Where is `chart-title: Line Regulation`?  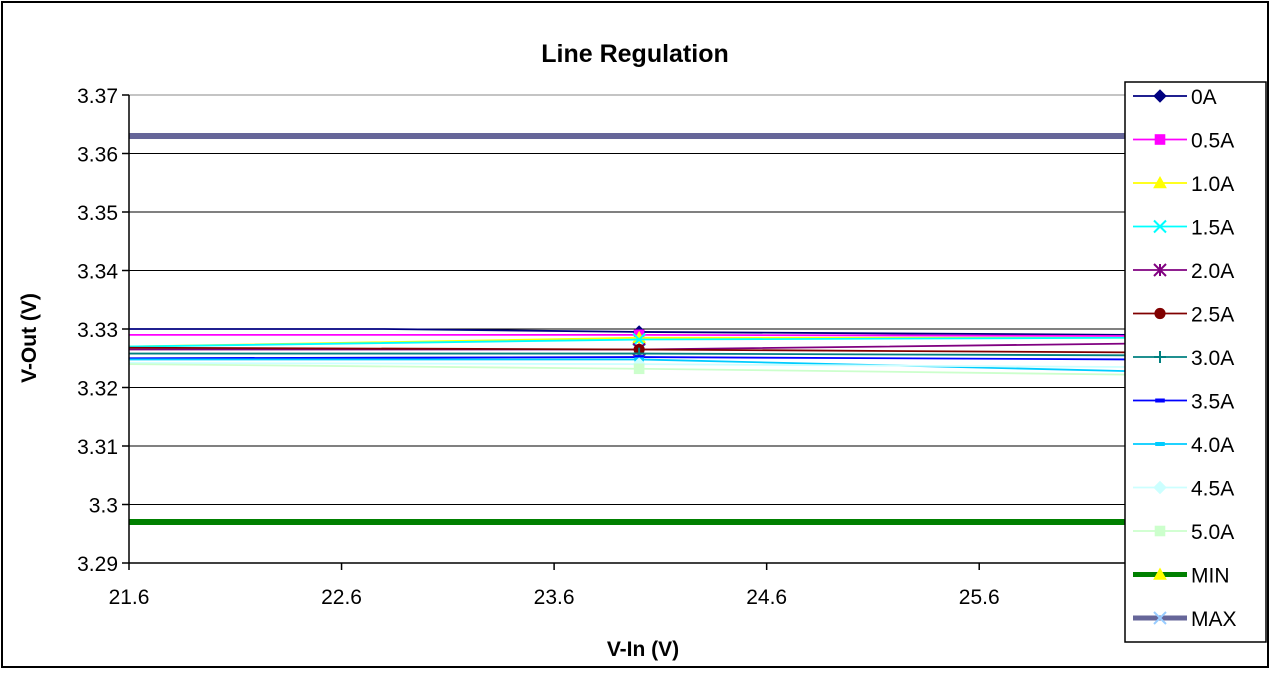
chart-title: Line Regulation is located at coordinates (635, 54).